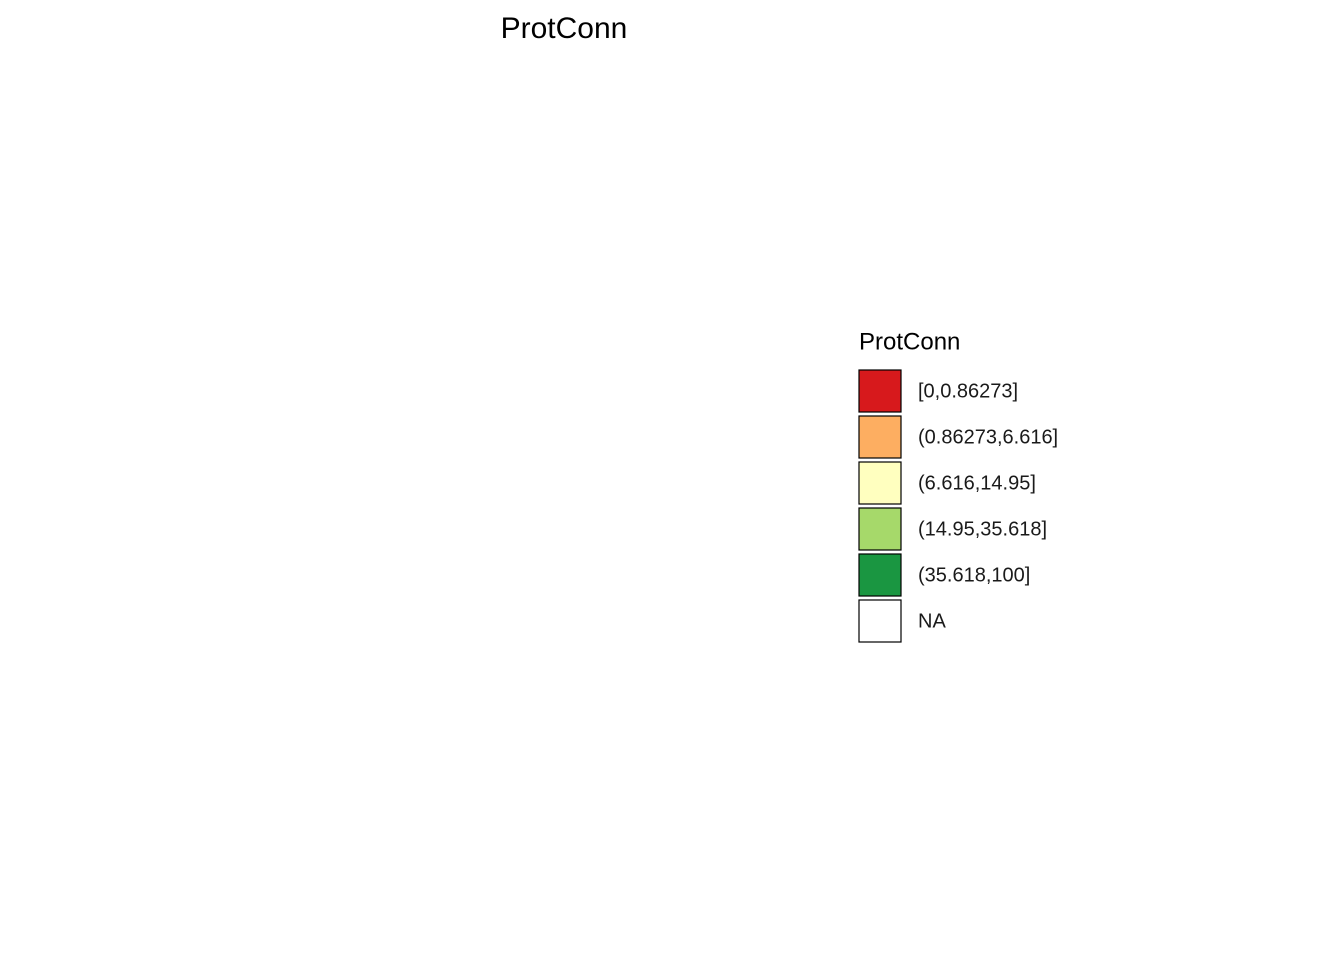 The image size is (1344, 960). What do you see at coordinates (982, 529) in the screenshot?
I see `legend-label: (14.95,35.618]` at bounding box center [982, 529].